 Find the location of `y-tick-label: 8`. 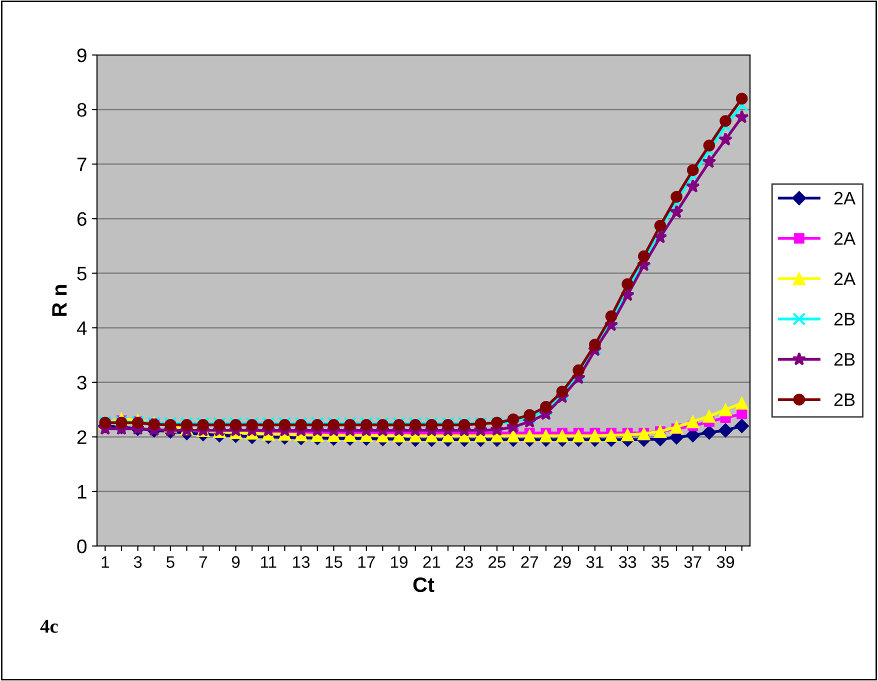

y-tick-label: 8 is located at coordinates (81, 110).